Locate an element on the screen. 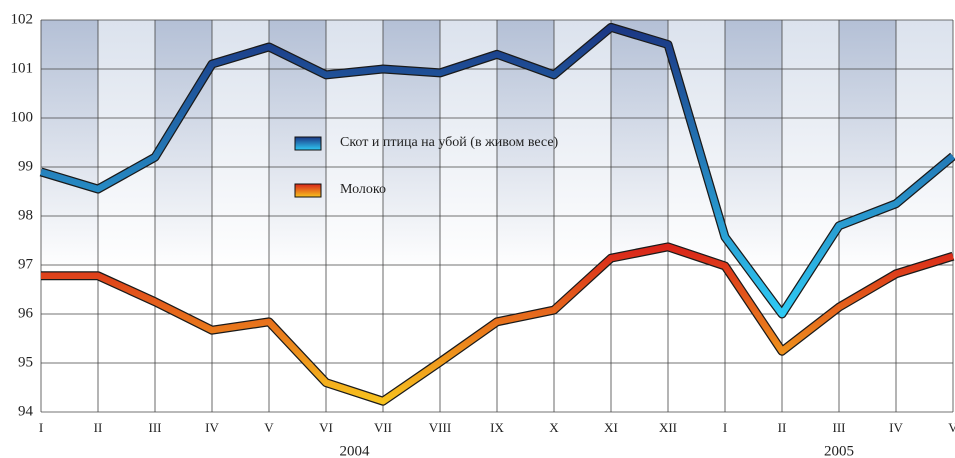 The height and width of the screenshot is (458, 955). x-tick-label: VII is located at coordinates (383, 427).